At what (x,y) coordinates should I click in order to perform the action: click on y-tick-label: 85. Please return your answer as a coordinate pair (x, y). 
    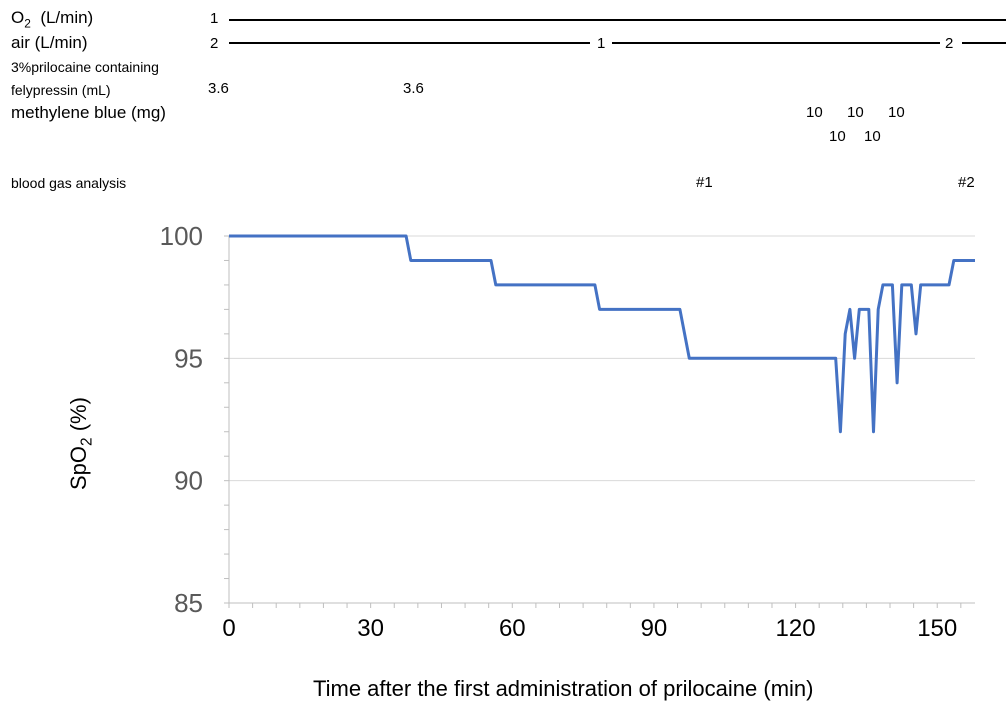
    Looking at the image, I should click on (188, 603).